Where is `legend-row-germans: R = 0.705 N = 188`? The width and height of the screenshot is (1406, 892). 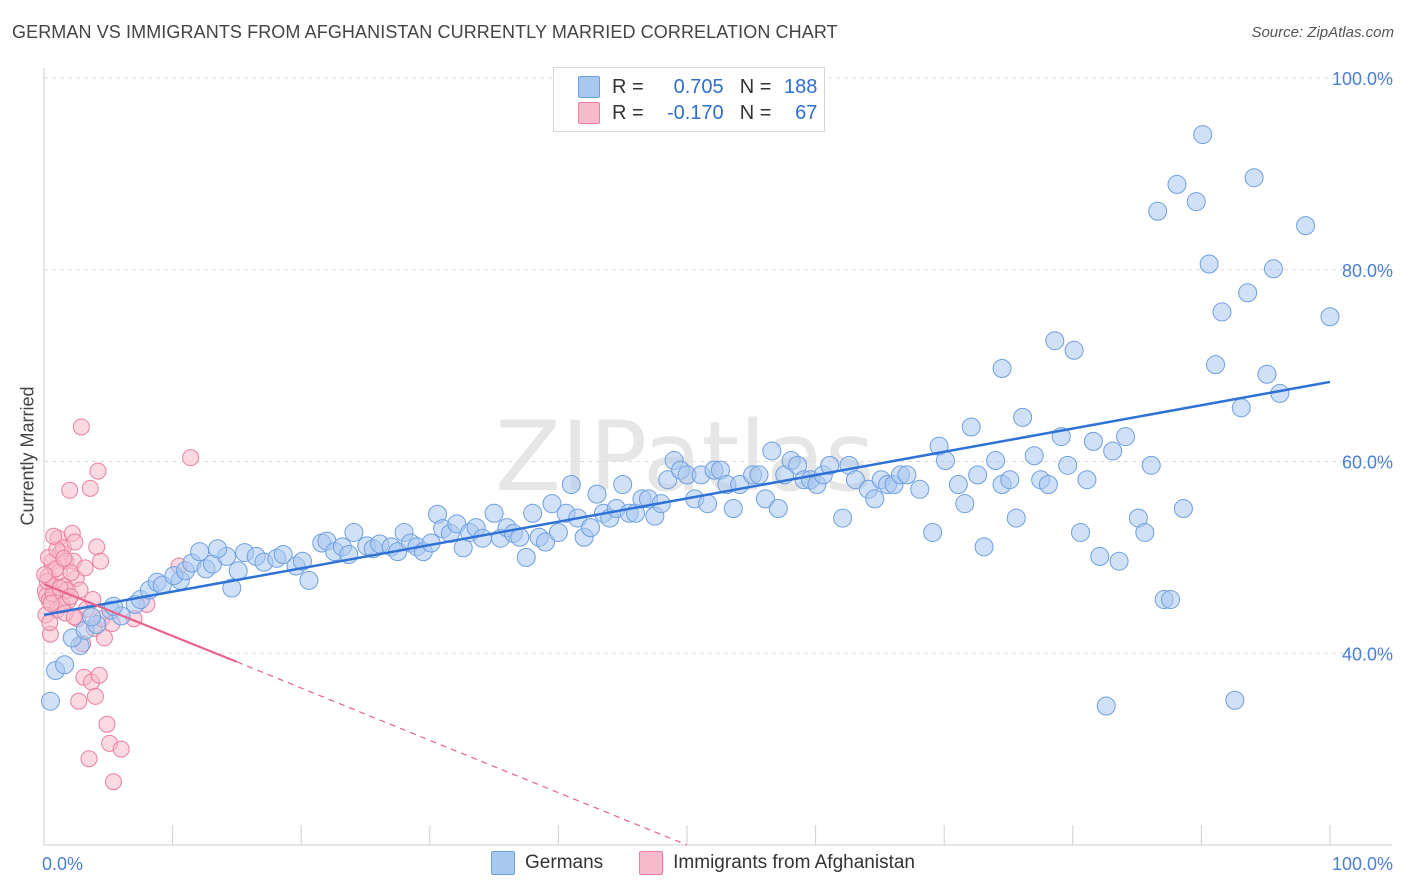 legend-row-germans: R = 0.705 N = 188 is located at coordinates (697, 87).